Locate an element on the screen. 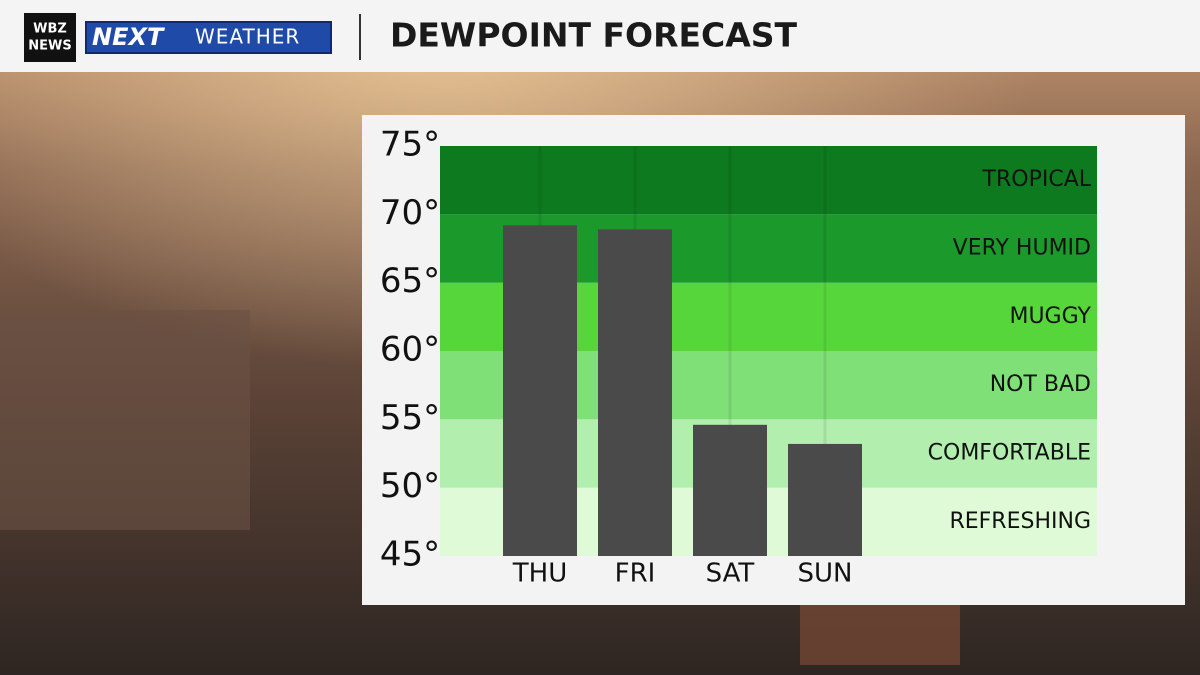 Image resolution: width=1200 pixels, height=675 pixels. band-label: VERY HUMID is located at coordinates (1022, 248).